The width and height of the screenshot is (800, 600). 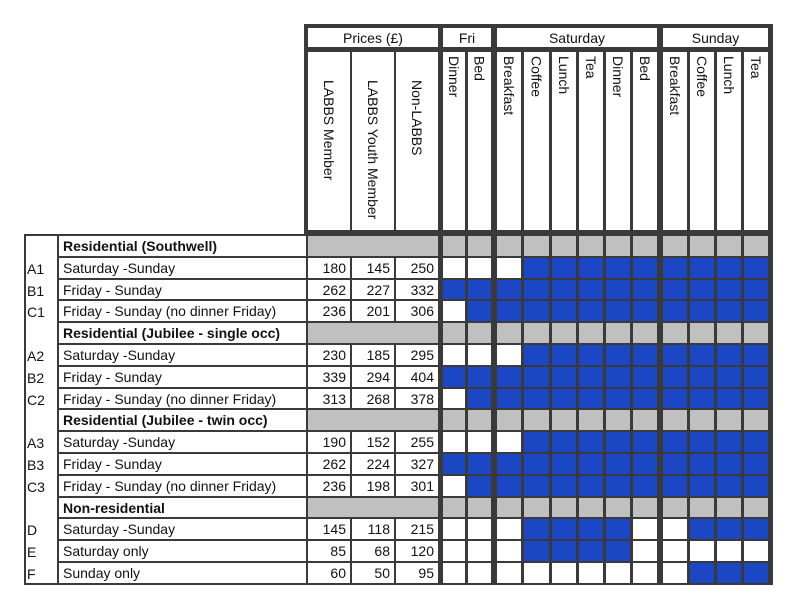 I want to click on price-column-label: LABBS Member, so click(x=329, y=130).